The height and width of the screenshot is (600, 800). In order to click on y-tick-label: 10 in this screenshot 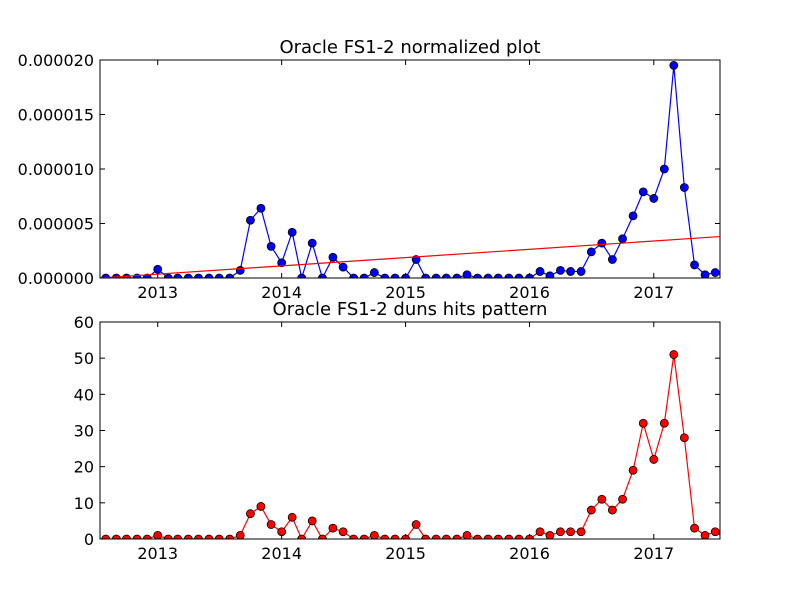, I will do `click(84, 503)`.